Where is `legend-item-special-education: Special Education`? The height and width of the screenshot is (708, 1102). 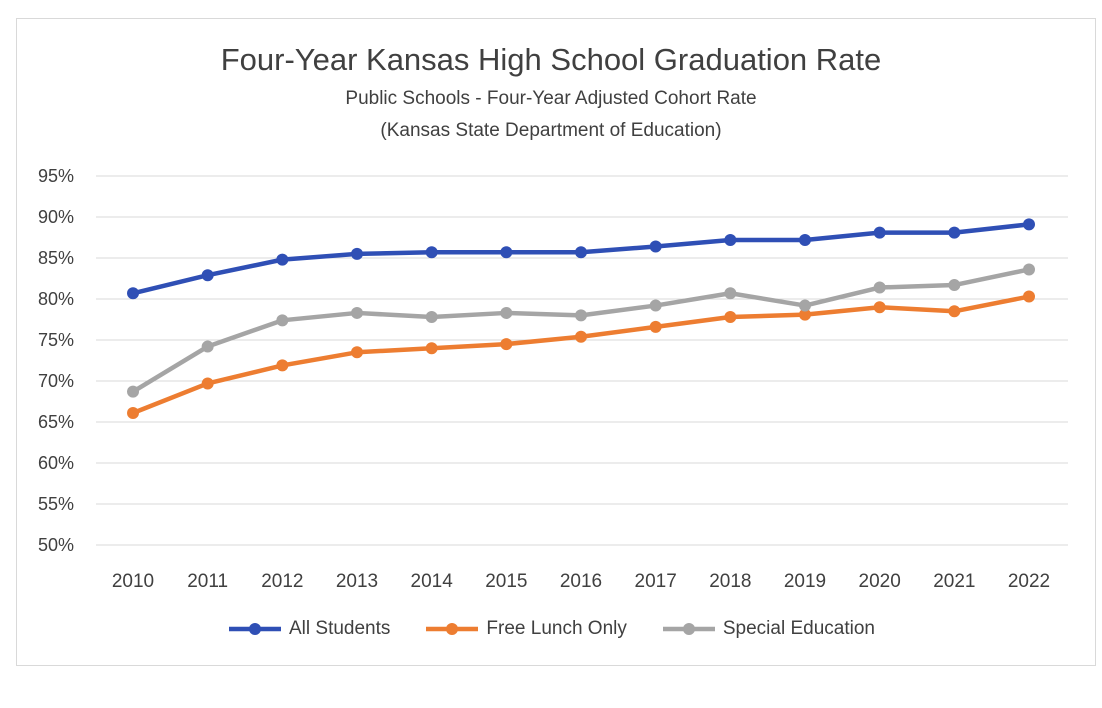
legend-item-special-education: Special Education is located at coordinates (768, 629).